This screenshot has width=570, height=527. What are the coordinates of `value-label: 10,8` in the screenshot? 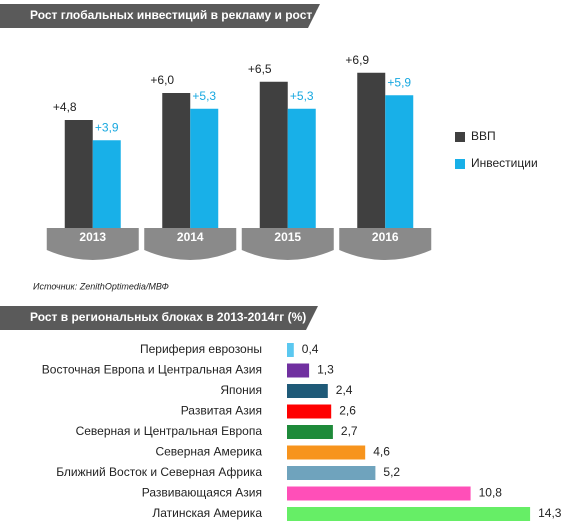 It's located at (491, 493).